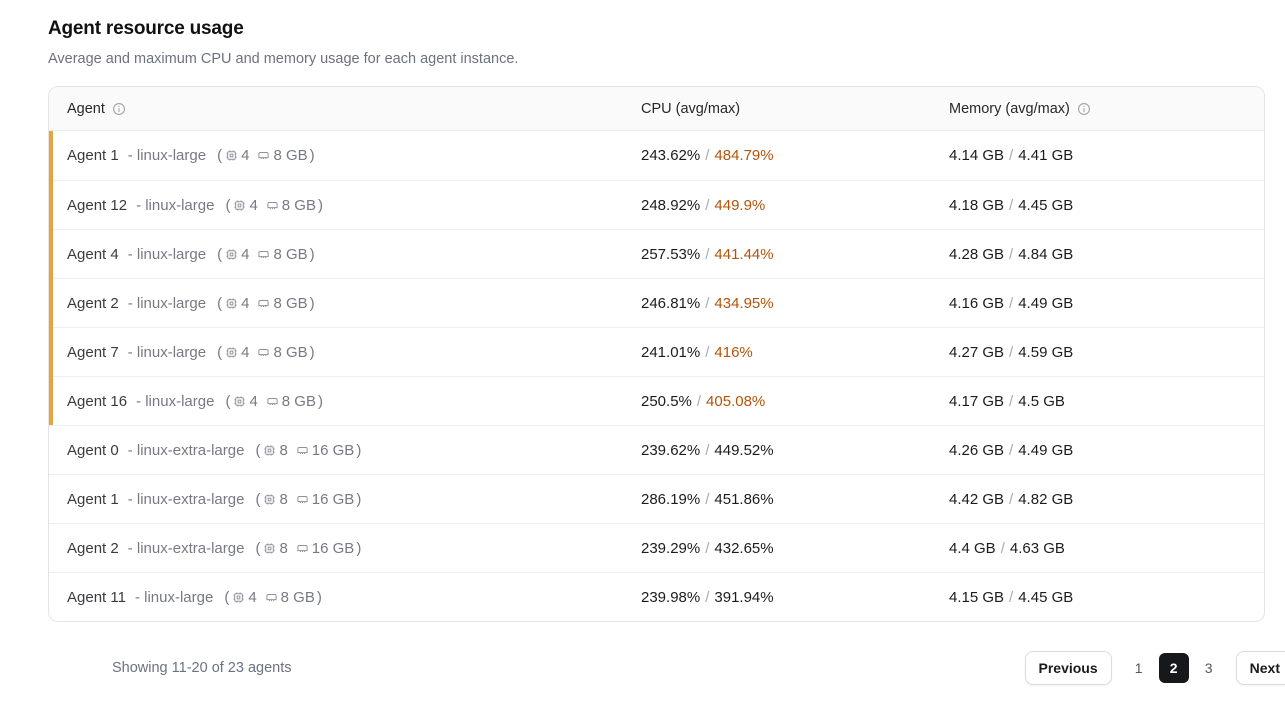  I want to click on next-page-button: Next, so click(1260, 668).